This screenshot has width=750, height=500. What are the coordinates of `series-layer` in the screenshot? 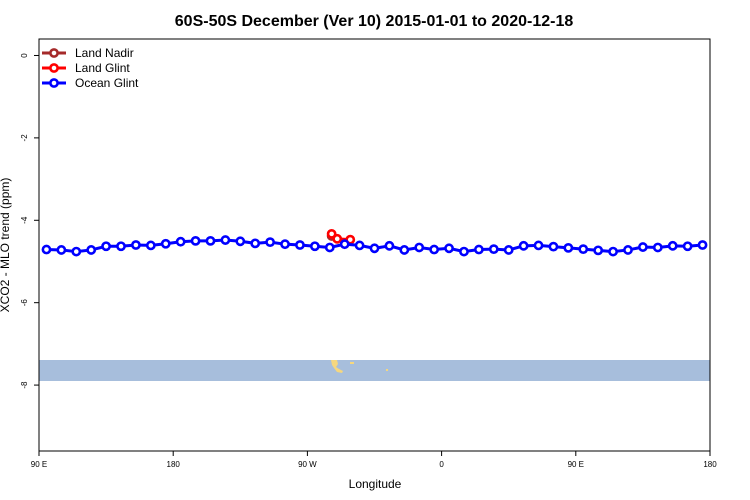 It's located at (374, 242).